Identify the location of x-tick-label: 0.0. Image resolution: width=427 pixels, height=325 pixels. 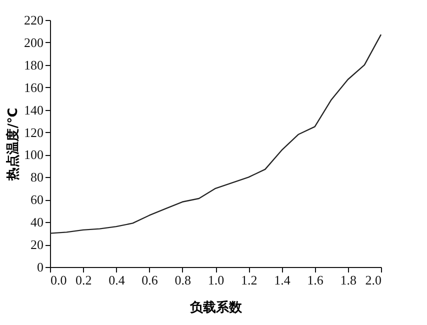
(58, 280).